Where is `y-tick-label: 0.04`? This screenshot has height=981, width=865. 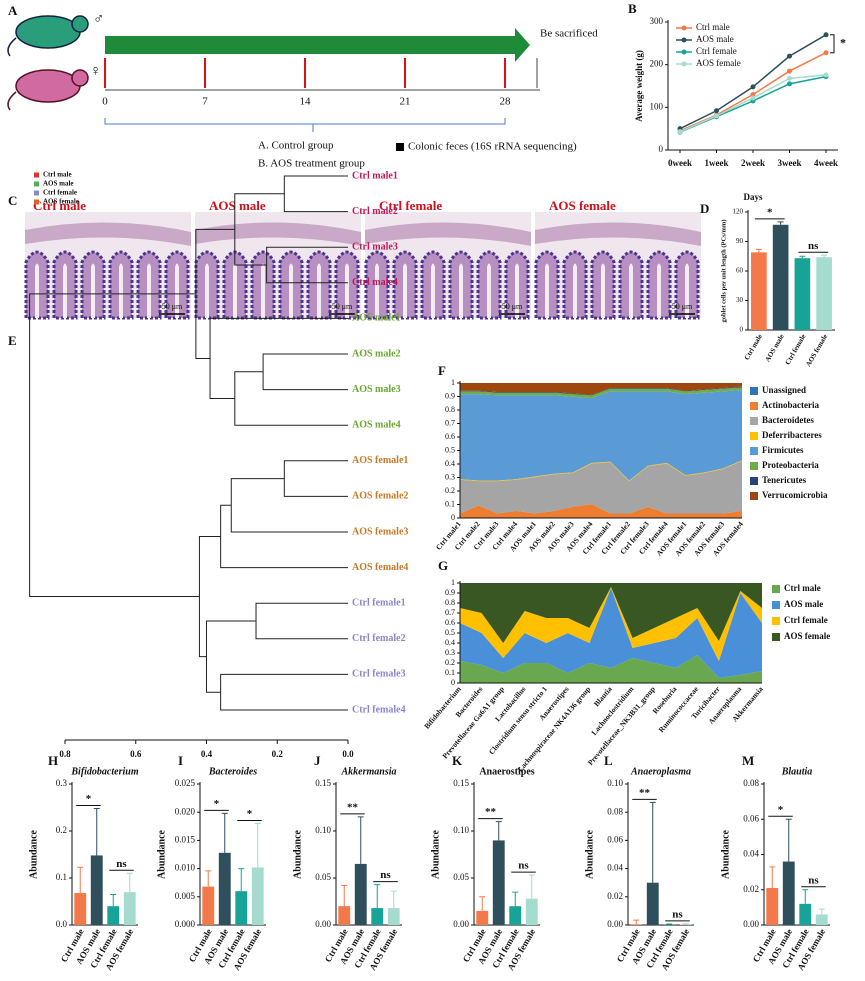 y-tick-label: 0.04 is located at coordinates (615, 868).